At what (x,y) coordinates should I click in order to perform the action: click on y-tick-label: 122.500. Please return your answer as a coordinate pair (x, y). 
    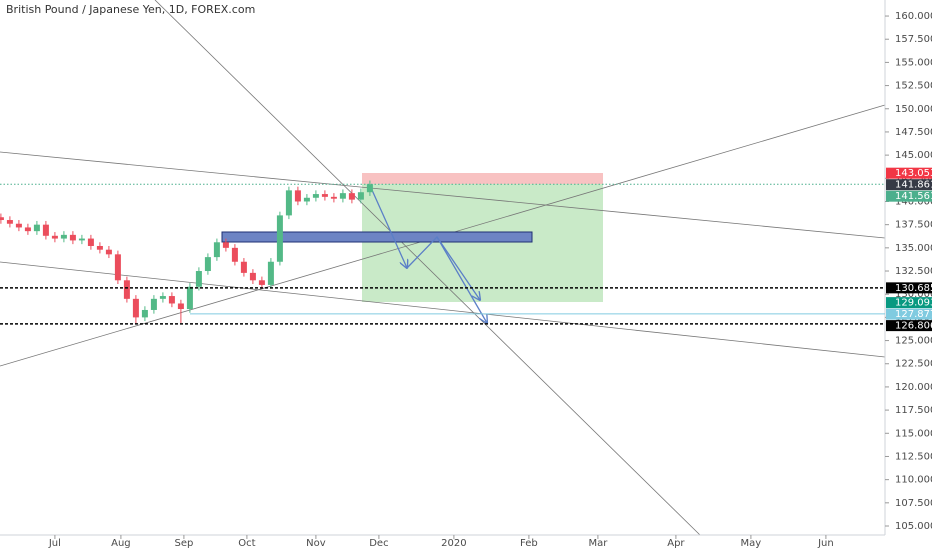
    Looking at the image, I should click on (913, 364).